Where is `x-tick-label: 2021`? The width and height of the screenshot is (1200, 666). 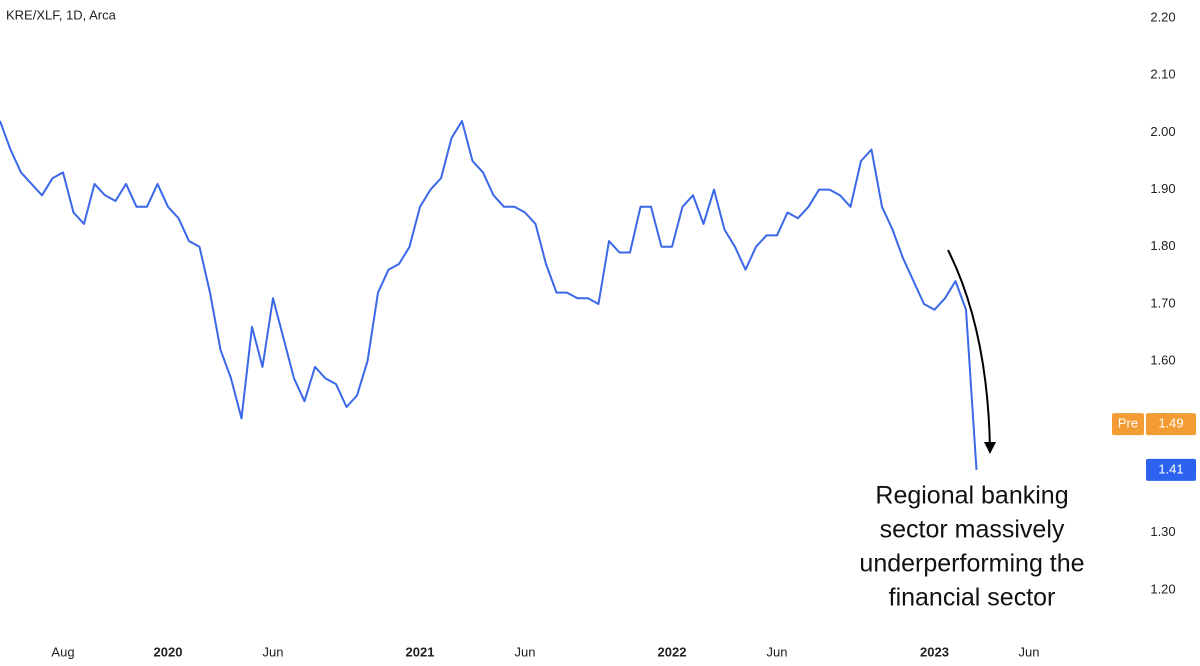
x-tick-label: 2021 is located at coordinates (420, 651).